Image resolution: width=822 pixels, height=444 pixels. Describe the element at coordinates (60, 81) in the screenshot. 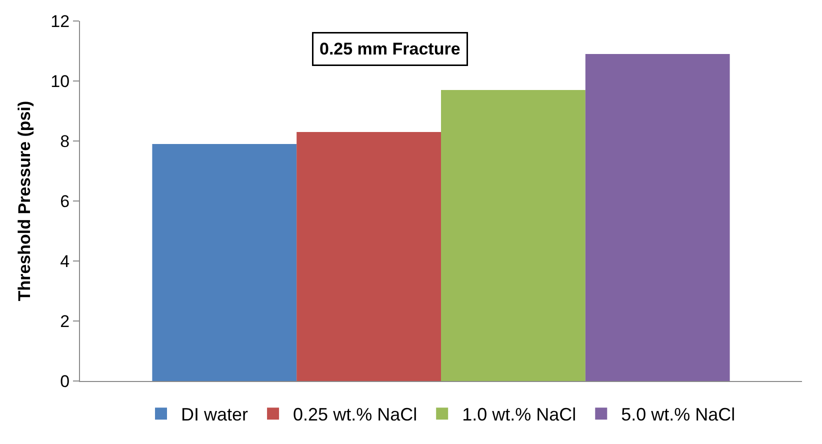

I see `y-tick-label: 10` at that location.